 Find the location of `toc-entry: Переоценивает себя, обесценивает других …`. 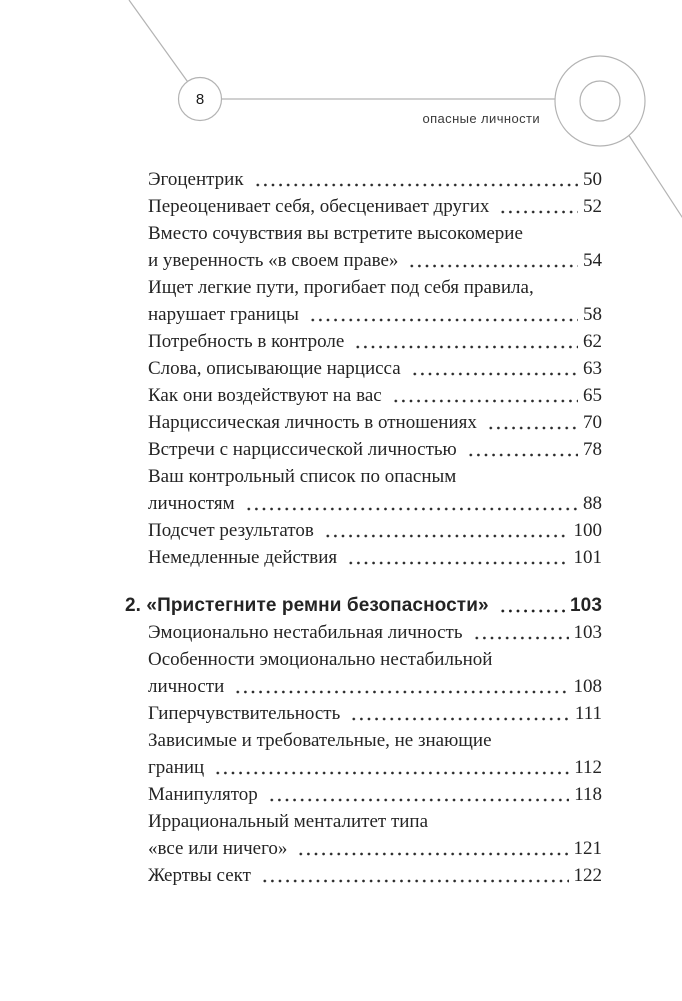

toc-entry: Переоценивает себя, обесценивает других … is located at coordinates (375, 206).